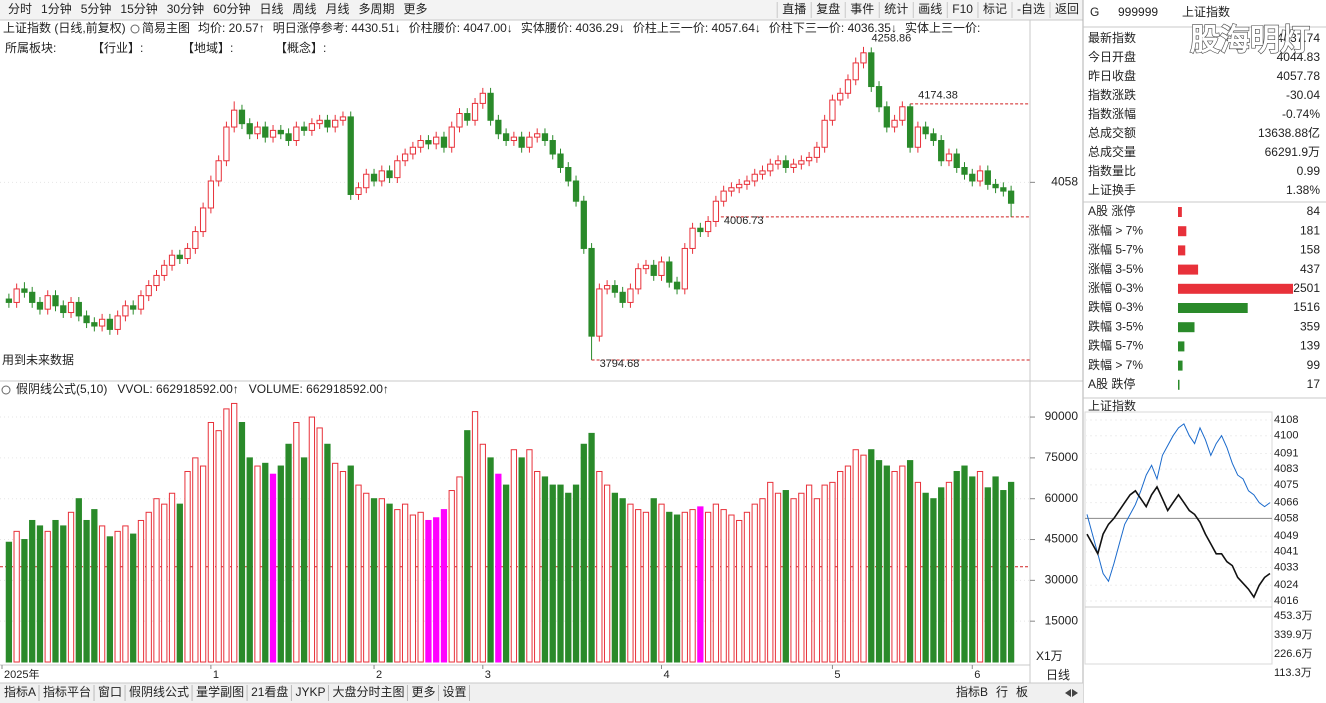 The height and width of the screenshot is (703, 1326). Describe the element at coordinates (96, 8) in the screenshot. I see `period-tab: 5分钟` at that location.